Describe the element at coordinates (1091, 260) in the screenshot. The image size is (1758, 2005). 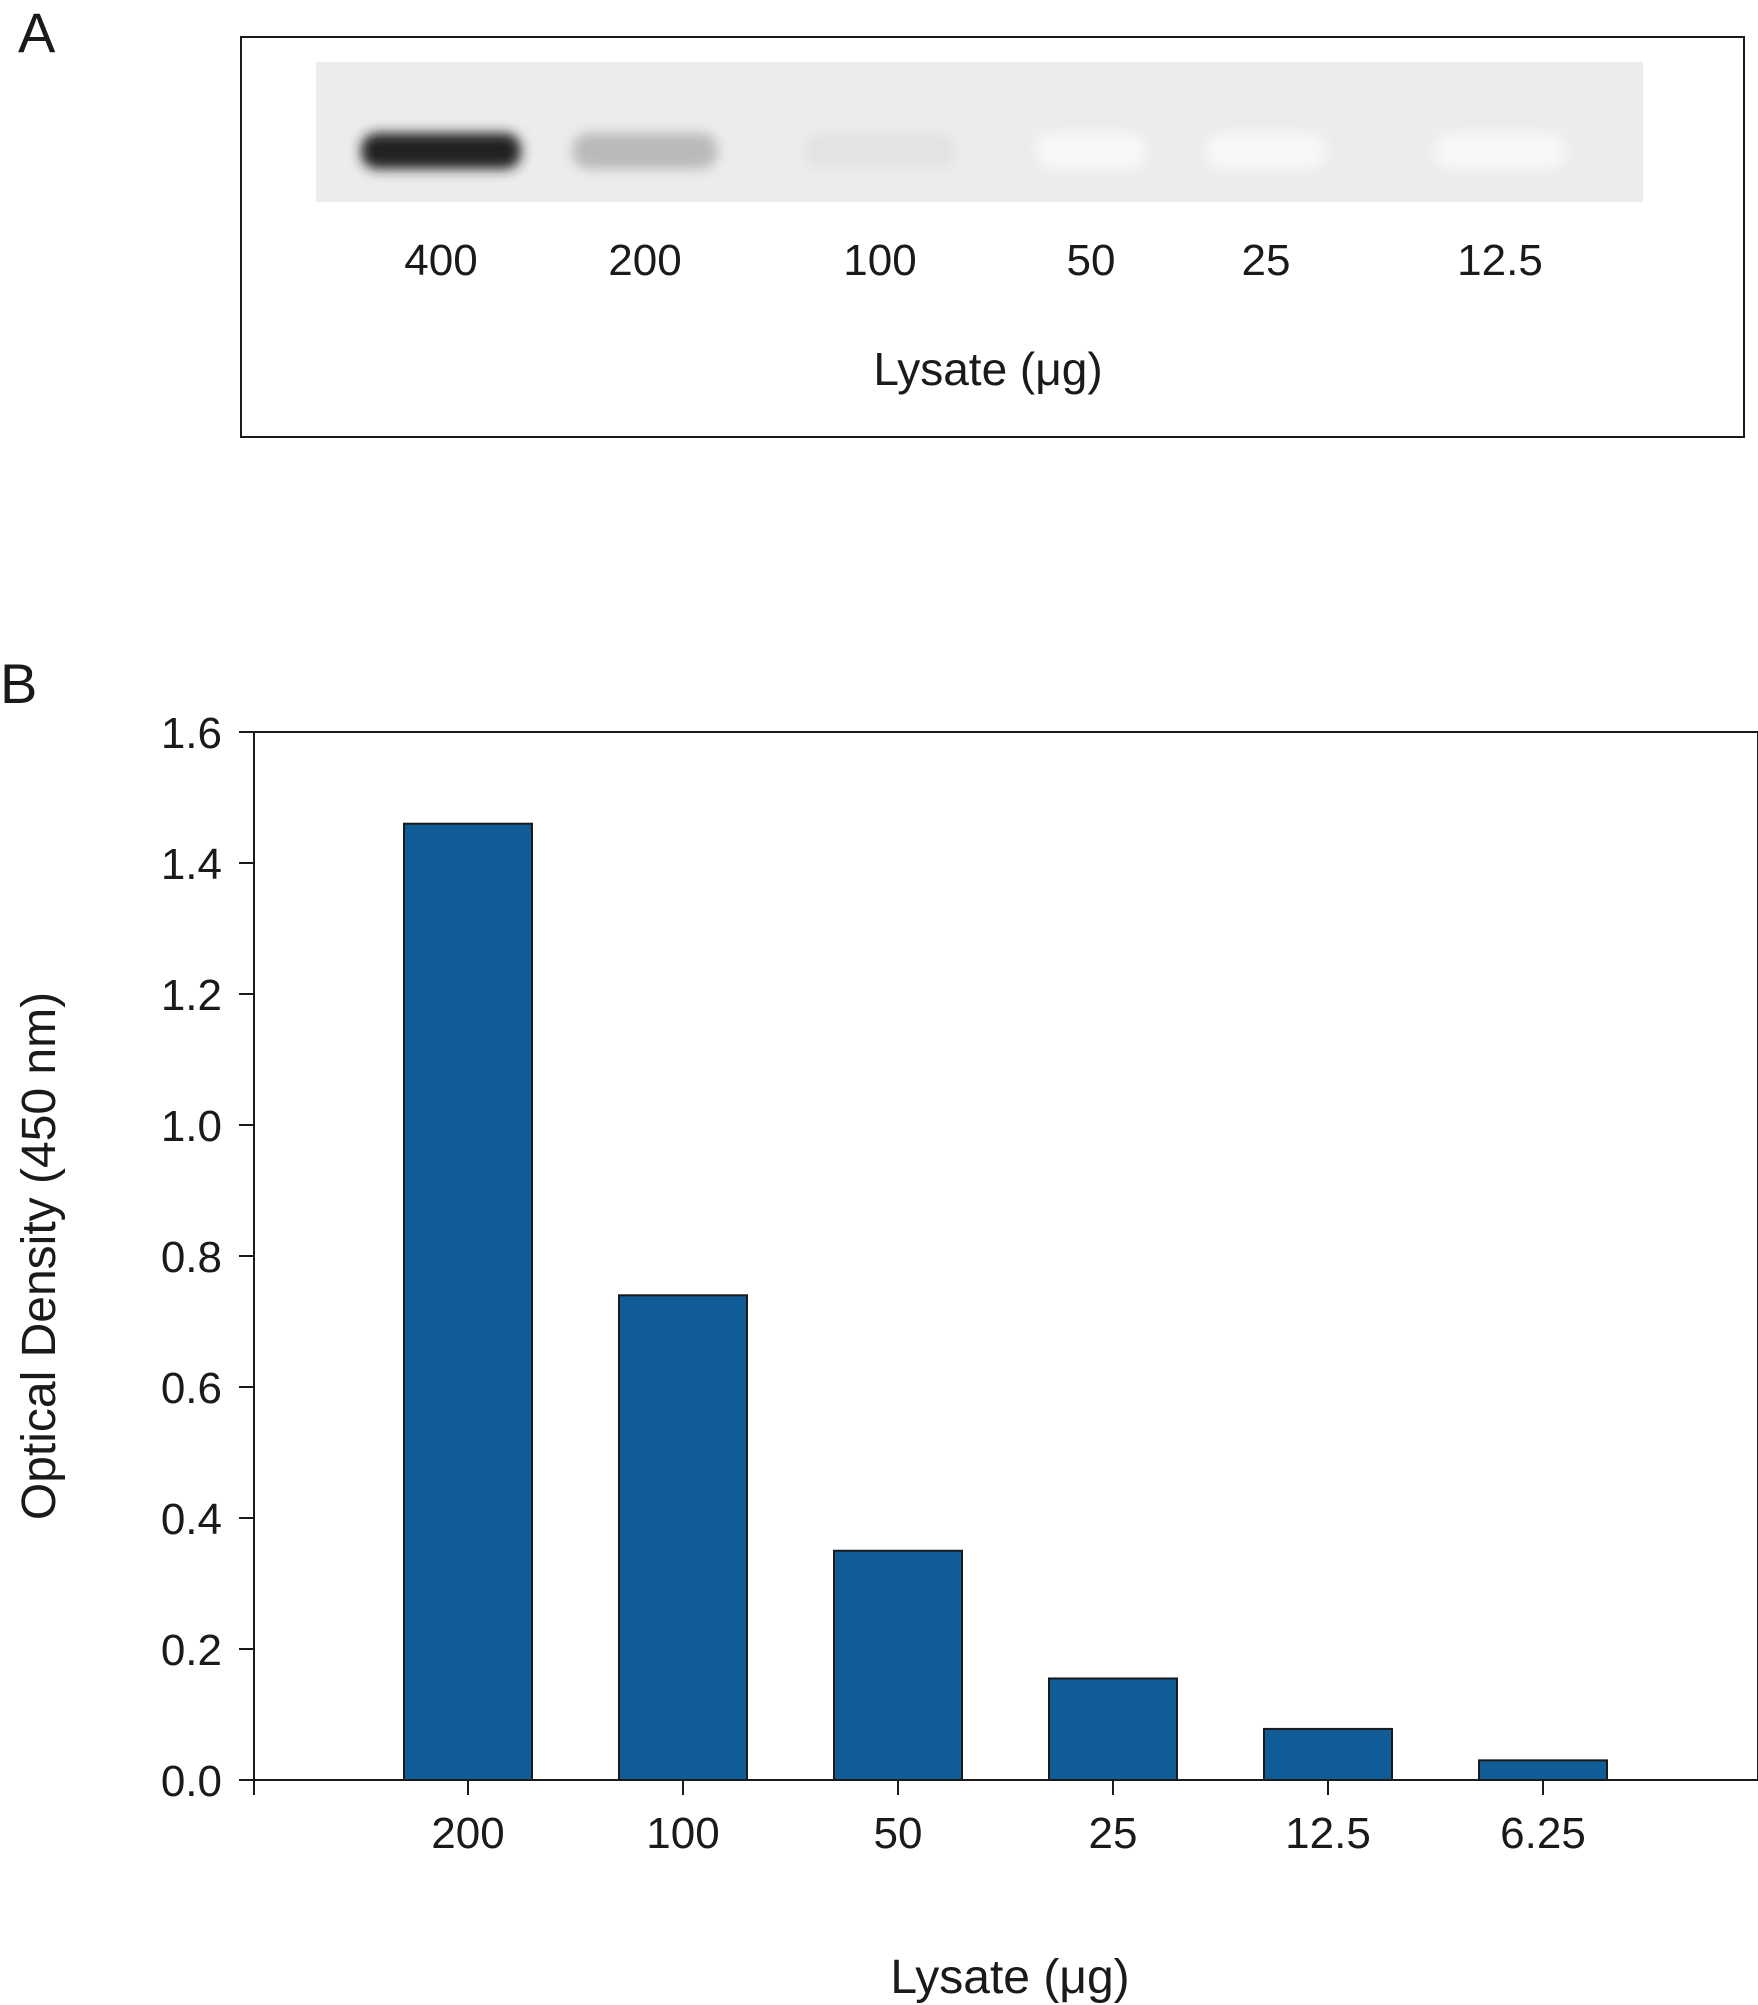
I see `lane-label: 50` at that location.